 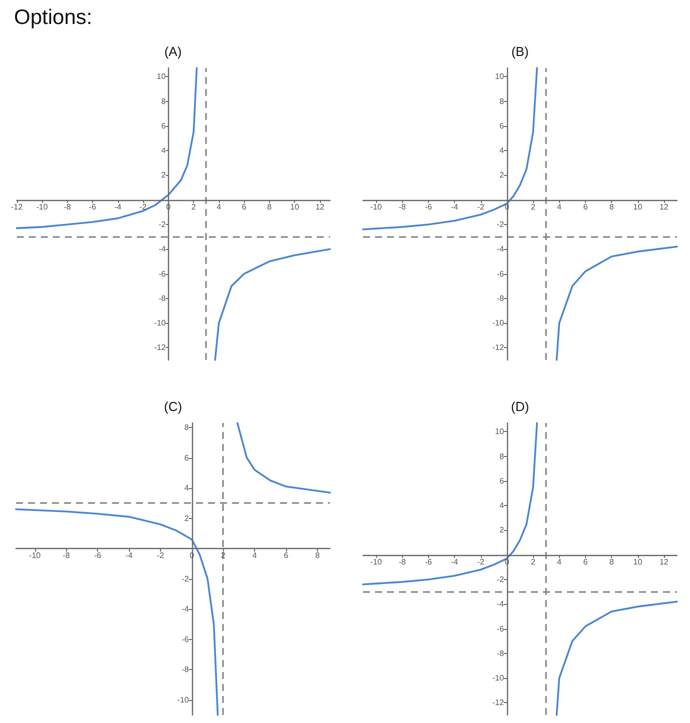 What do you see at coordinates (520, 51) in the screenshot?
I see `chart-title: (B)` at bounding box center [520, 51].